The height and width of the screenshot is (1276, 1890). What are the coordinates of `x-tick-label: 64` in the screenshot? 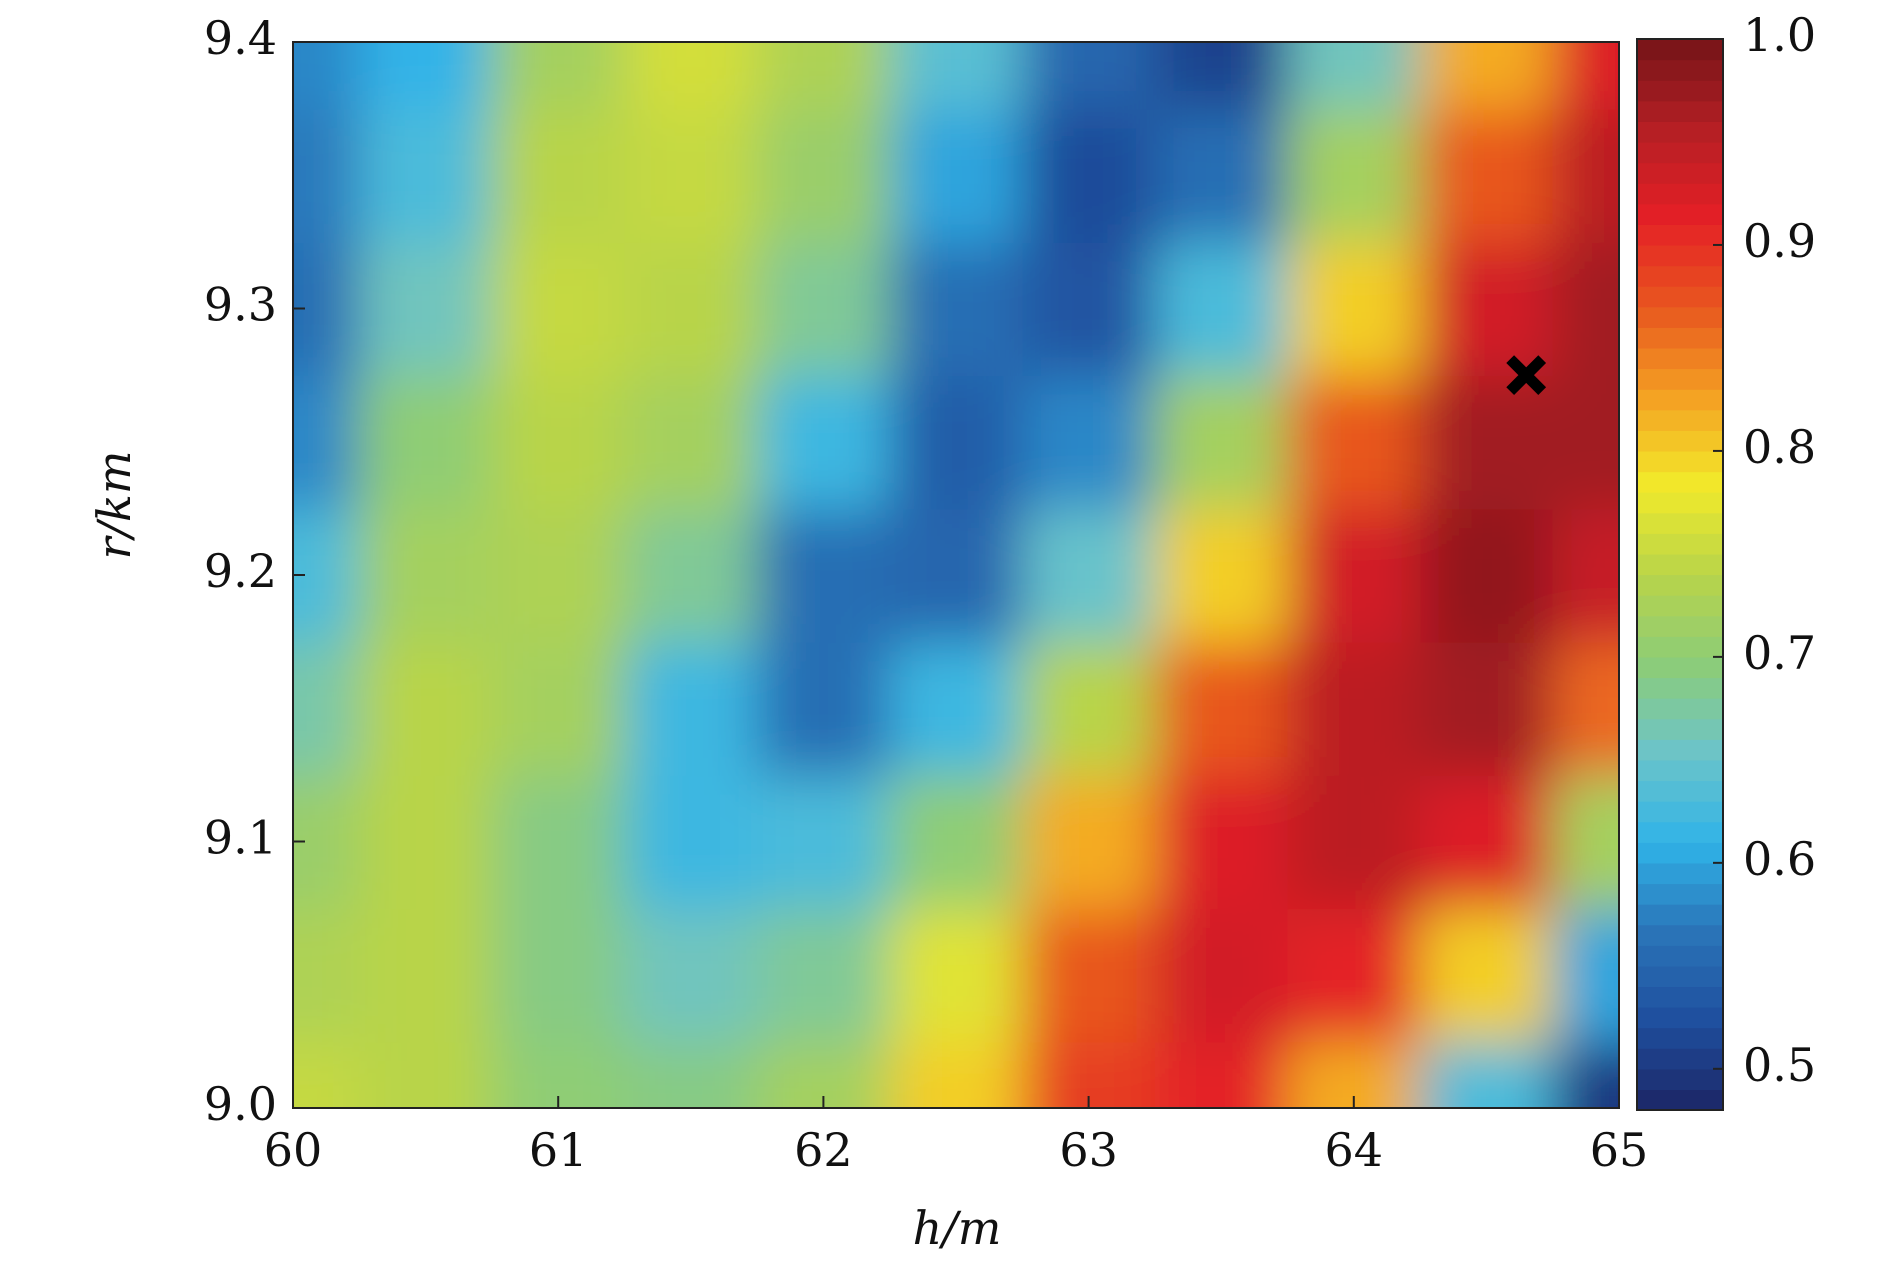 It's located at (1354, 1150).